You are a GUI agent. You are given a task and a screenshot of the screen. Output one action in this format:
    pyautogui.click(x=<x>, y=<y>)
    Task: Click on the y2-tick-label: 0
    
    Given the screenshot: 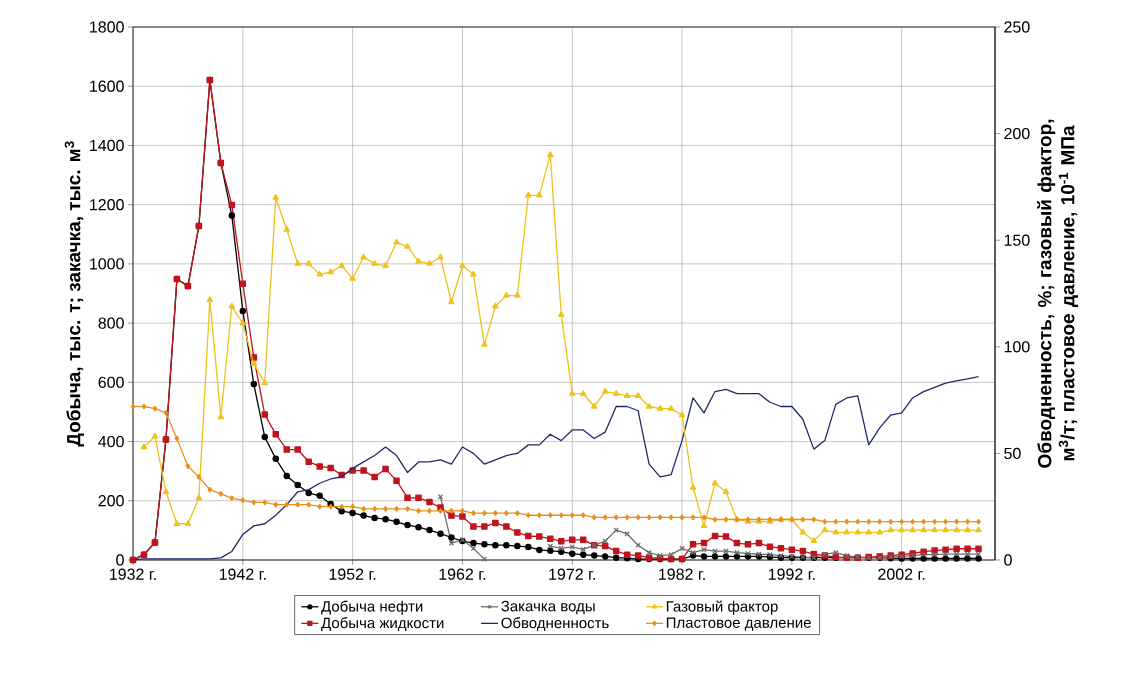 What is the action you would take?
    pyautogui.click(x=1008, y=560)
    